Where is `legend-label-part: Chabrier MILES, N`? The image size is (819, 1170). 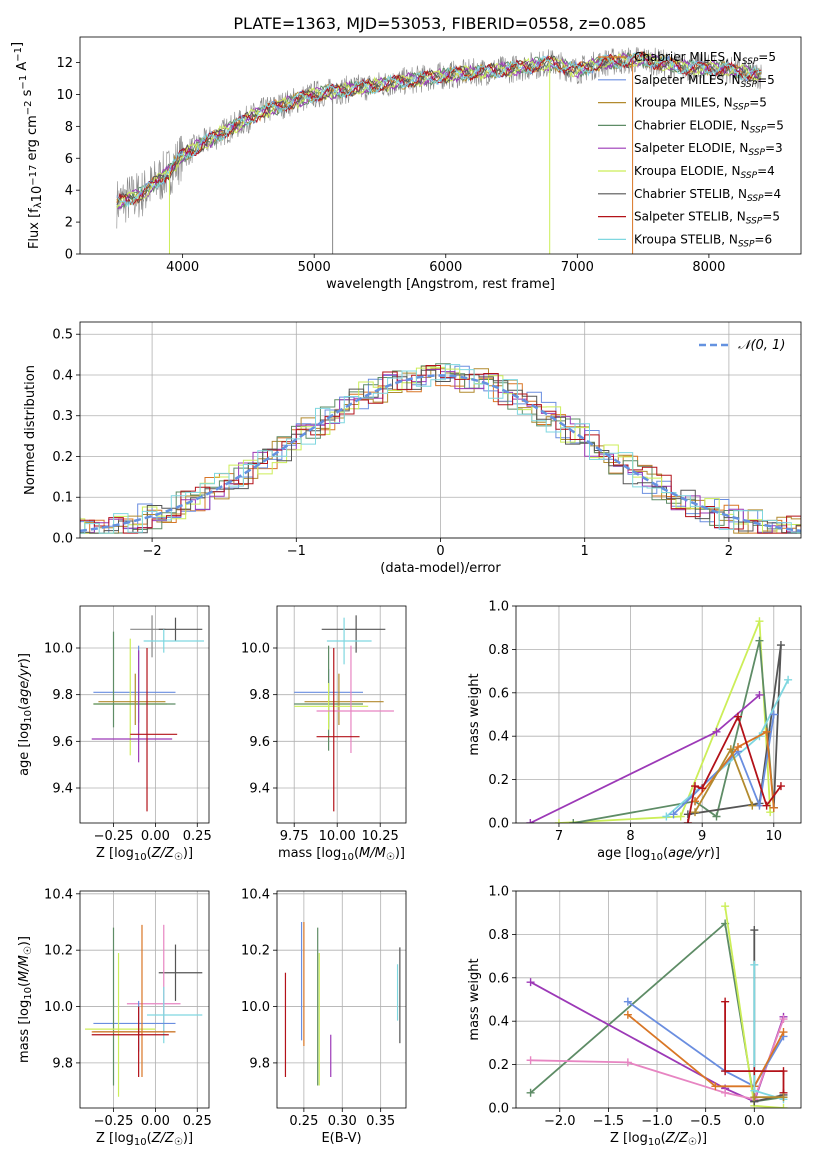
legend-label-part: Chabrier MILES, N is located at coordinates (688, 57).